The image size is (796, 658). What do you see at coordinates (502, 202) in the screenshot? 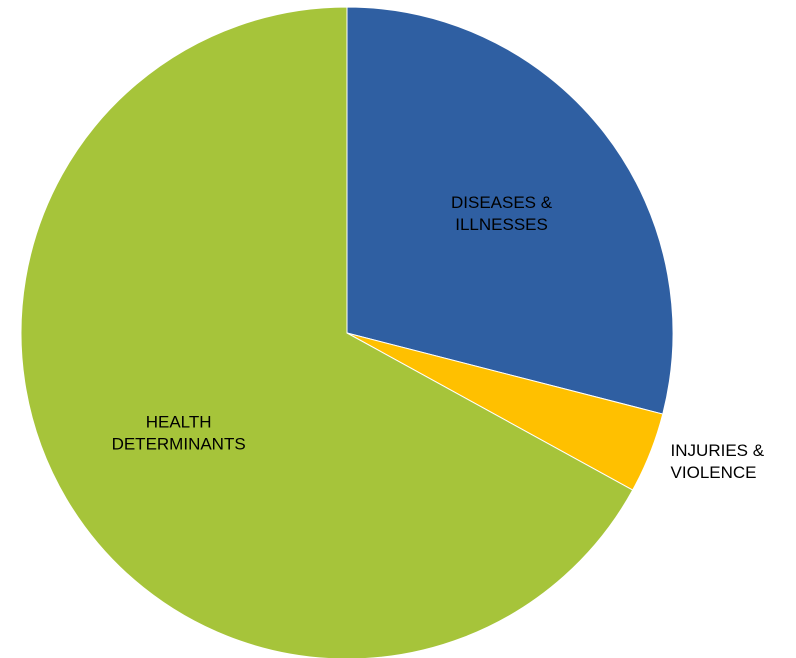
I see `pie-slice-label-line: DISEASES &` at bounding box center [502, 202].